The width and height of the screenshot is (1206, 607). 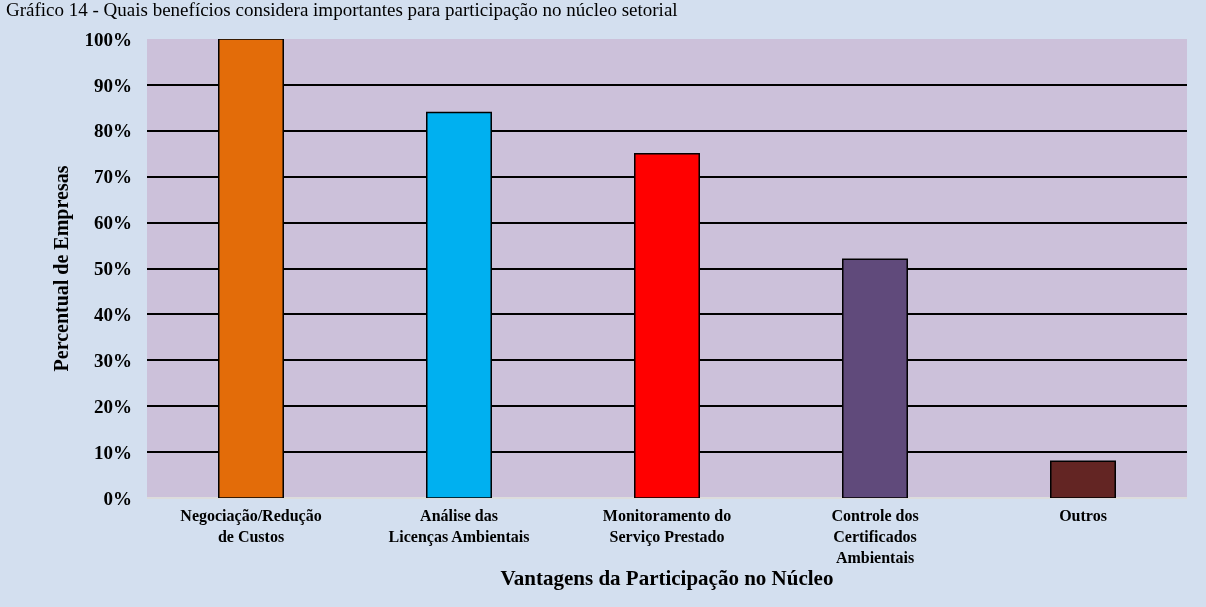 I want to click on y-tick-label: 70%, so click(x=113, y=177).